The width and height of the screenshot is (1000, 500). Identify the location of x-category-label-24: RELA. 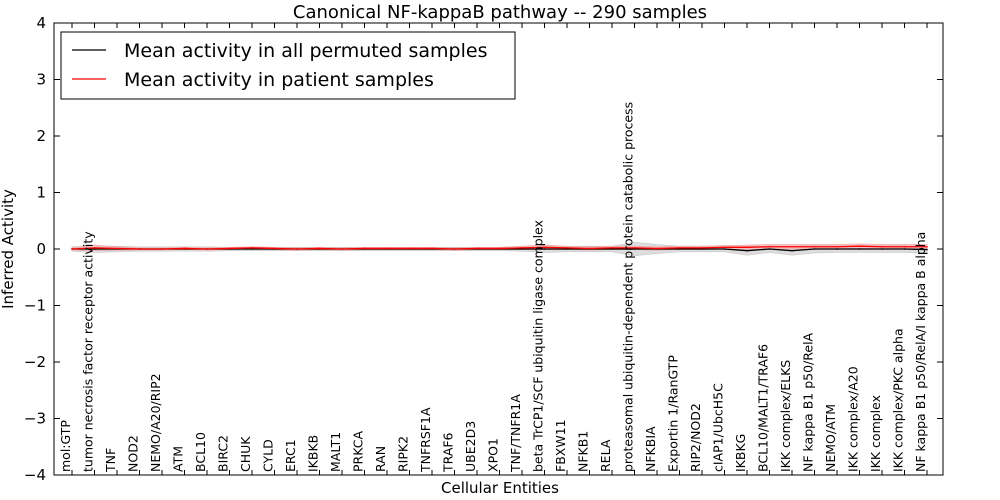
(605, 455).